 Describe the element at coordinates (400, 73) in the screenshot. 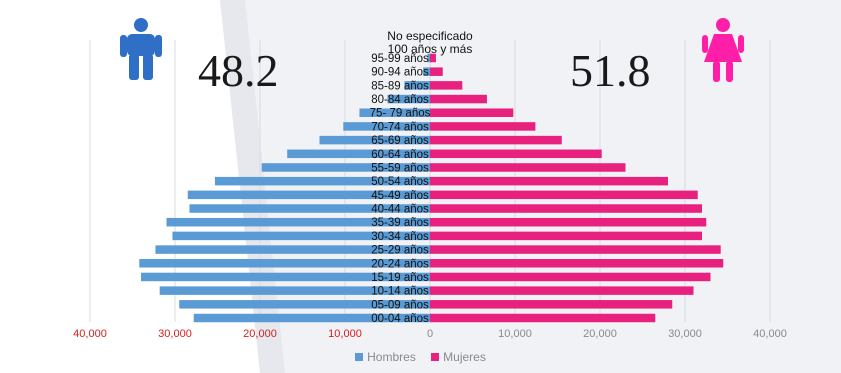

I see `category-label: 90-94 años` at that location.